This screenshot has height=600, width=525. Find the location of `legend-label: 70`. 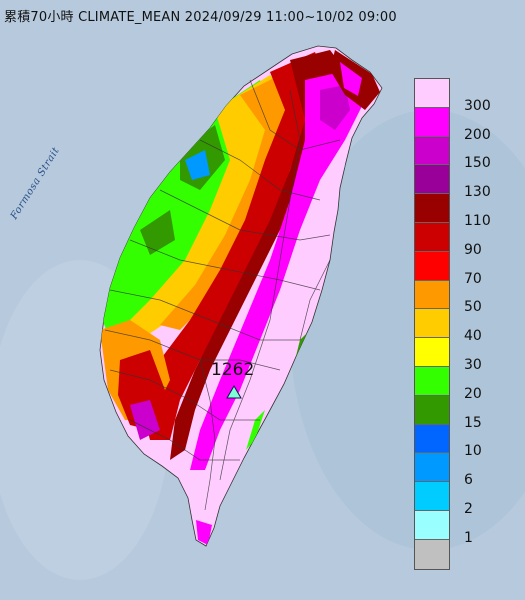

legend-label: 70 is located at coordinates (473, 278).